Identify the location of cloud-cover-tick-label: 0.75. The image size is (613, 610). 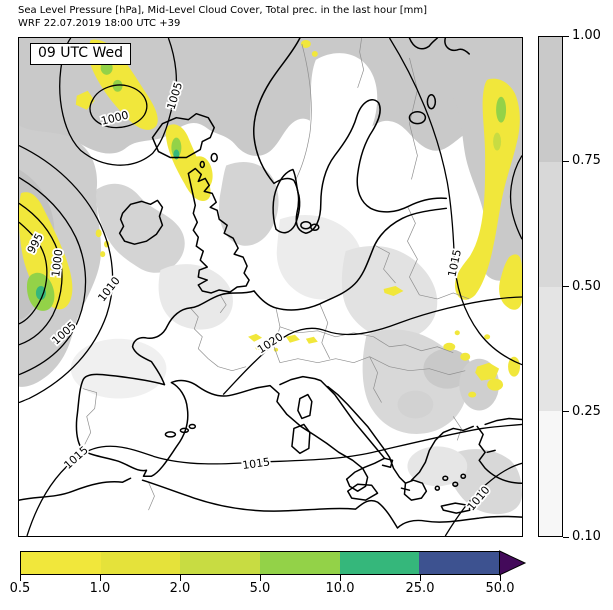
(586, 161).